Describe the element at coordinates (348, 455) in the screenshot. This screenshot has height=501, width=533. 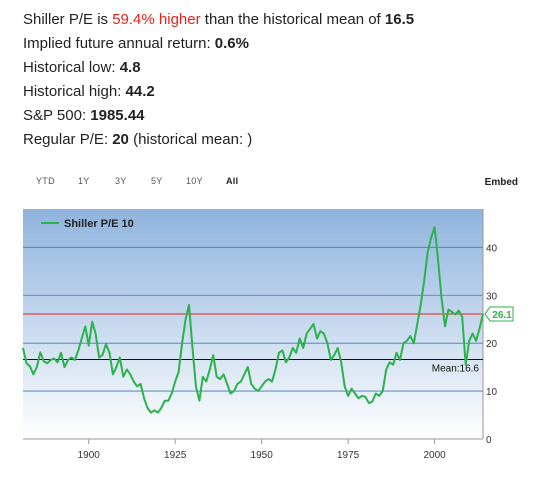
I see `x-tick-label: 1975` at that location.